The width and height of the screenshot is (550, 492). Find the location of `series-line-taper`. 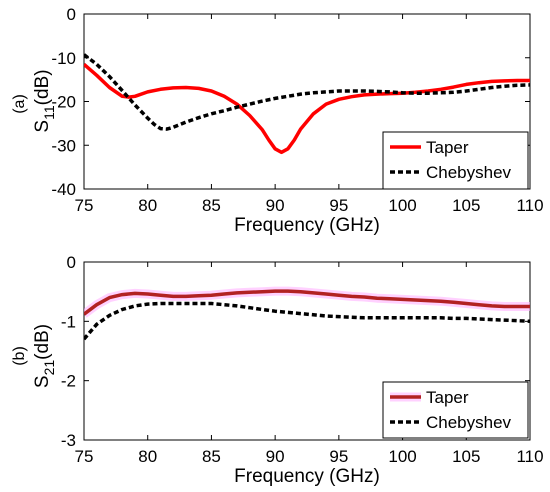

series-line-taper is located at coordinates (307, 302).